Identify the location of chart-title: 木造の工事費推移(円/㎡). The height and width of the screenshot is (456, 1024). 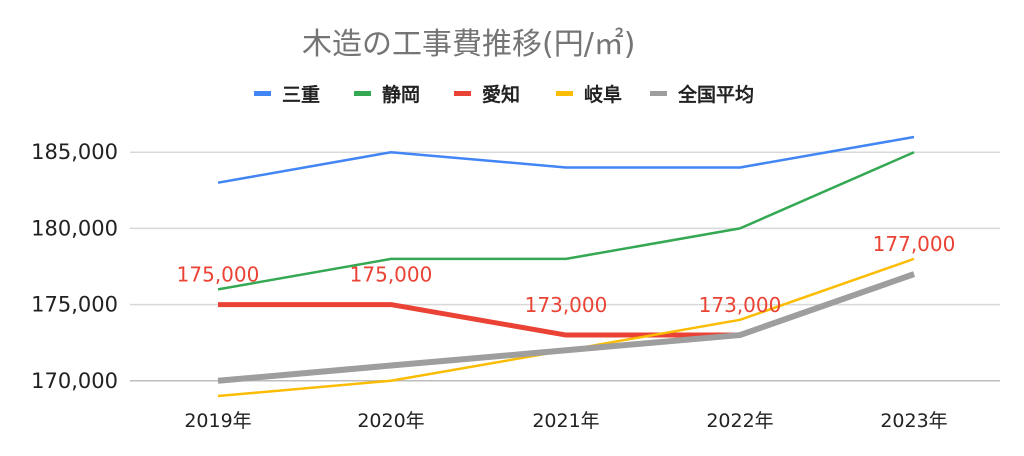
(469, 44).